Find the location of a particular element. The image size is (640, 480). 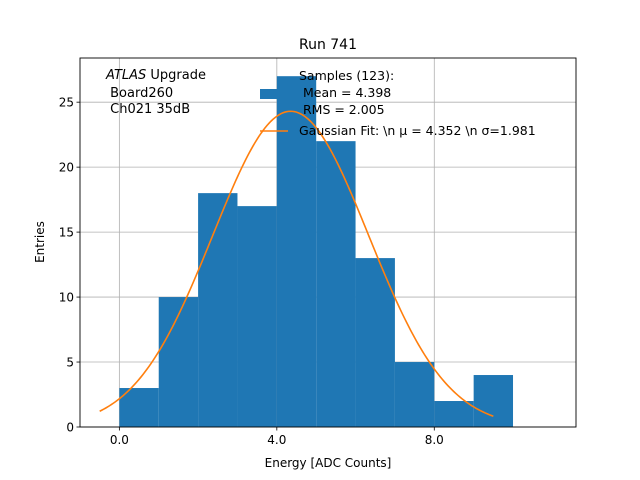

y-tick-label: 5 is located at coordinates (70, 363).